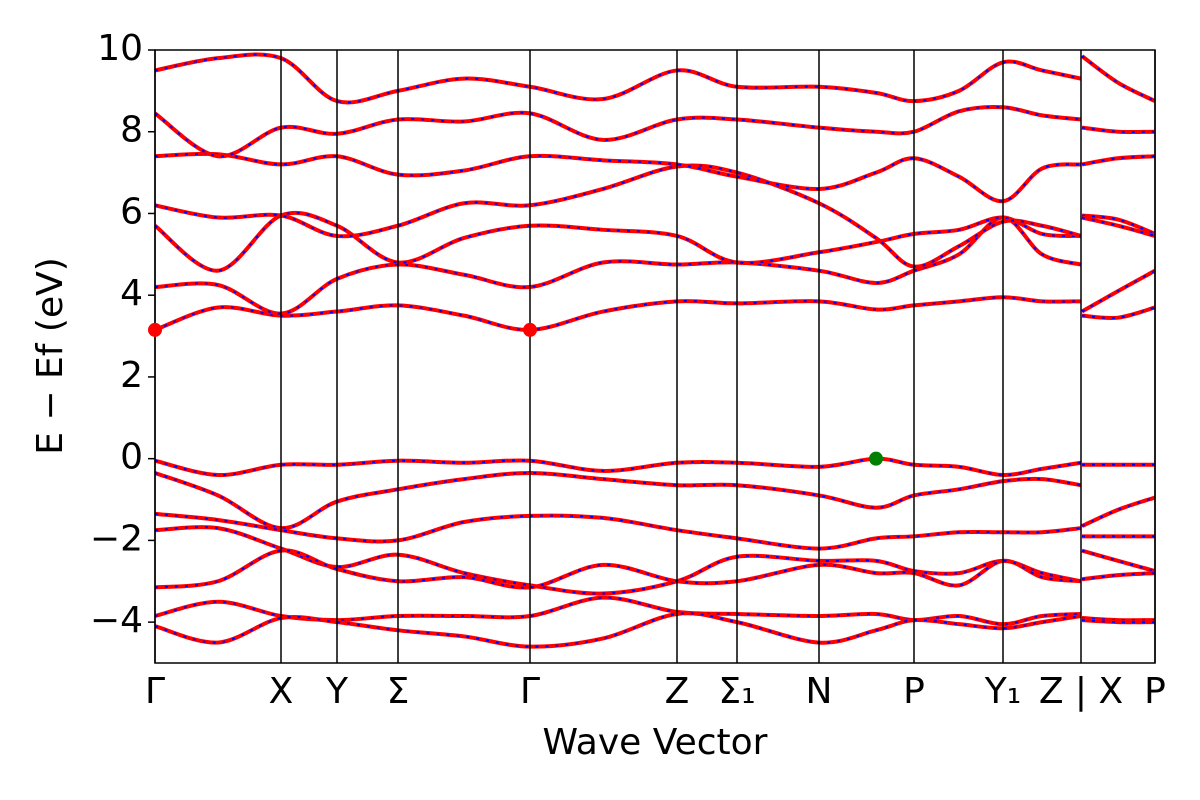 Image resolution: width=1200 pixels, height=800 pixels. What do you see at coordinates (398, 691) in the screenshot?
I see `x-tick-label: Σ` at bounding box center [398, 691].